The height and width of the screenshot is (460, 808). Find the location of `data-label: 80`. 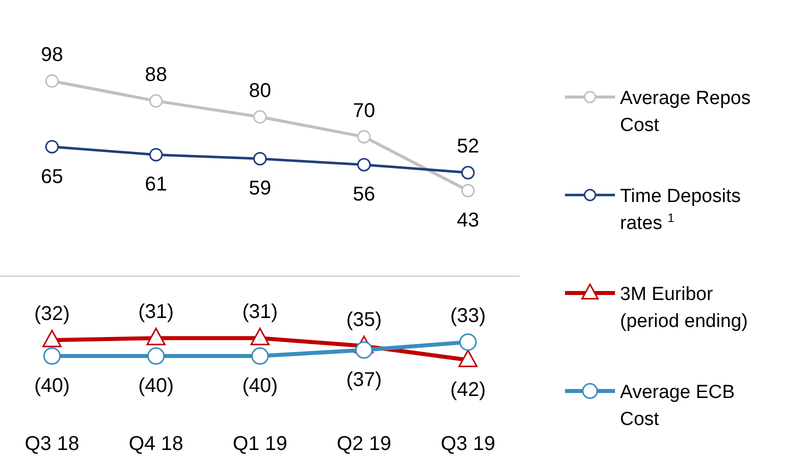

data-label: 80 is located at coordinates (260, 91).